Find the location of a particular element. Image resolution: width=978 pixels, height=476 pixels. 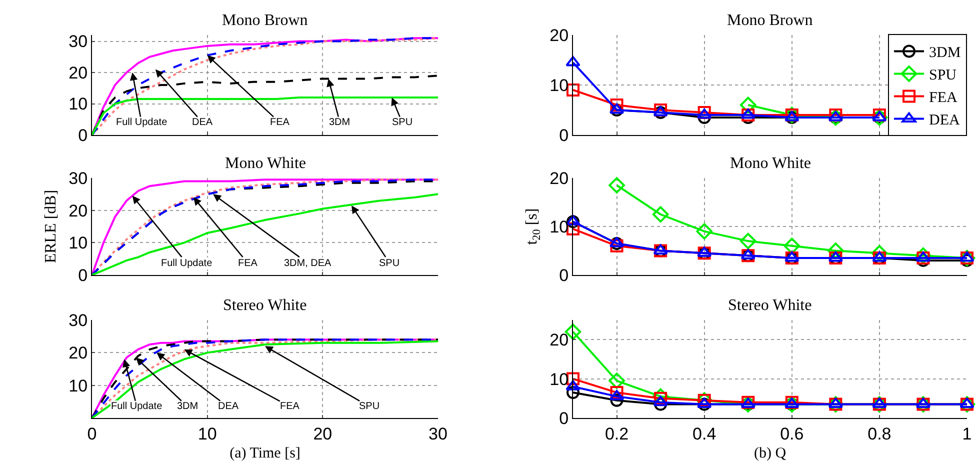

x-tick-label: 30 is located at coordinates (438, 434).